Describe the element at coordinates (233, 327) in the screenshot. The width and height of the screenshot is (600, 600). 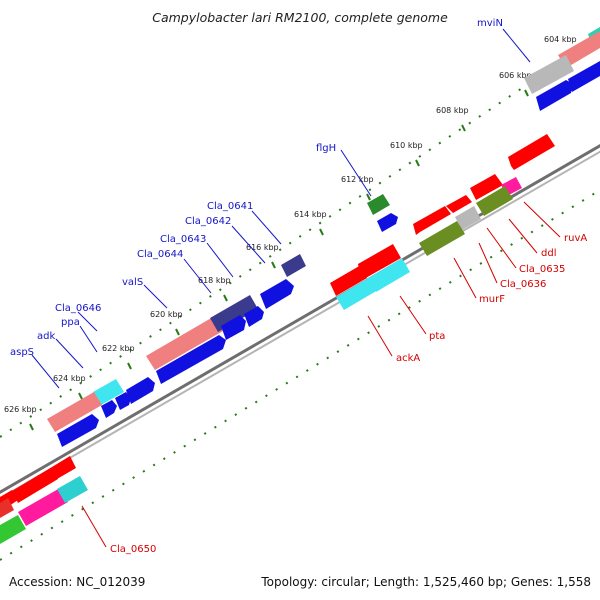
I see `gene-arrow-cla0644` at that location.